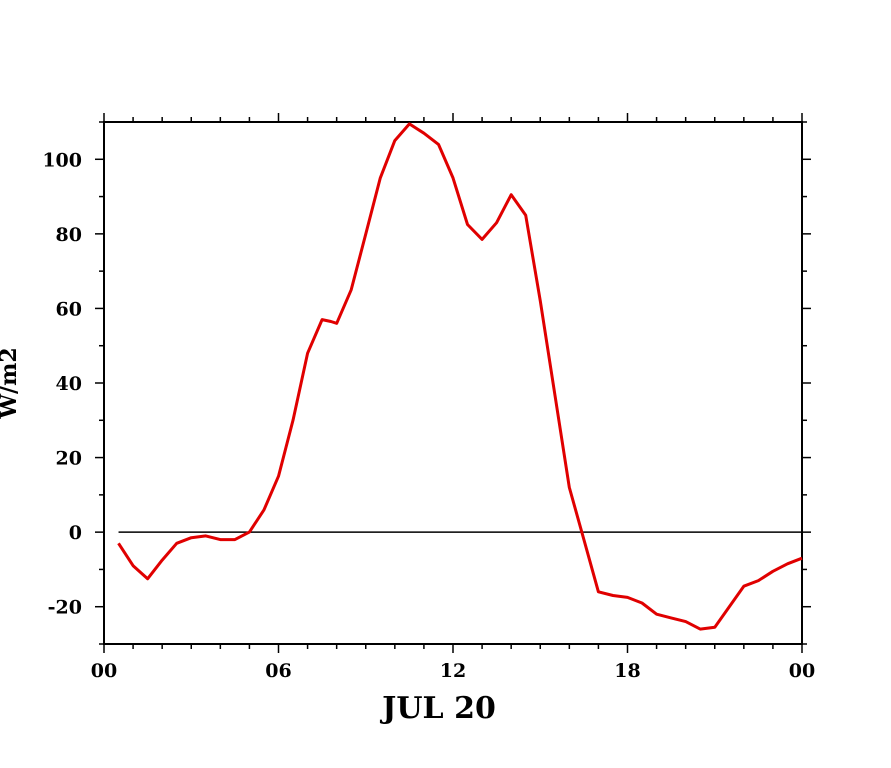 The height and width of the screenshot is (768, 891). I want to click on x-tick-label: 06, so click(278, 671).